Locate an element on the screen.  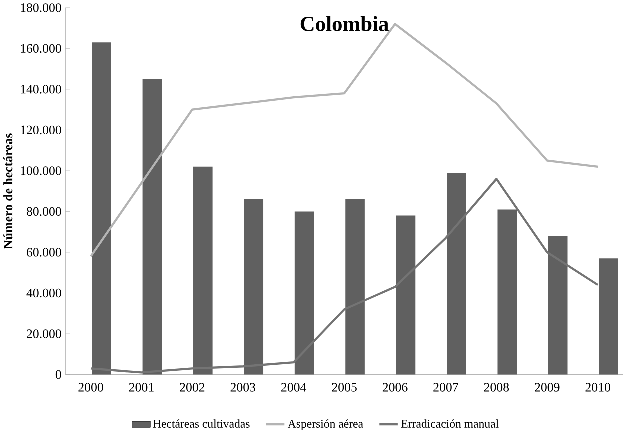
x-tick-label: 2007 is located at coordinates (446, 387).